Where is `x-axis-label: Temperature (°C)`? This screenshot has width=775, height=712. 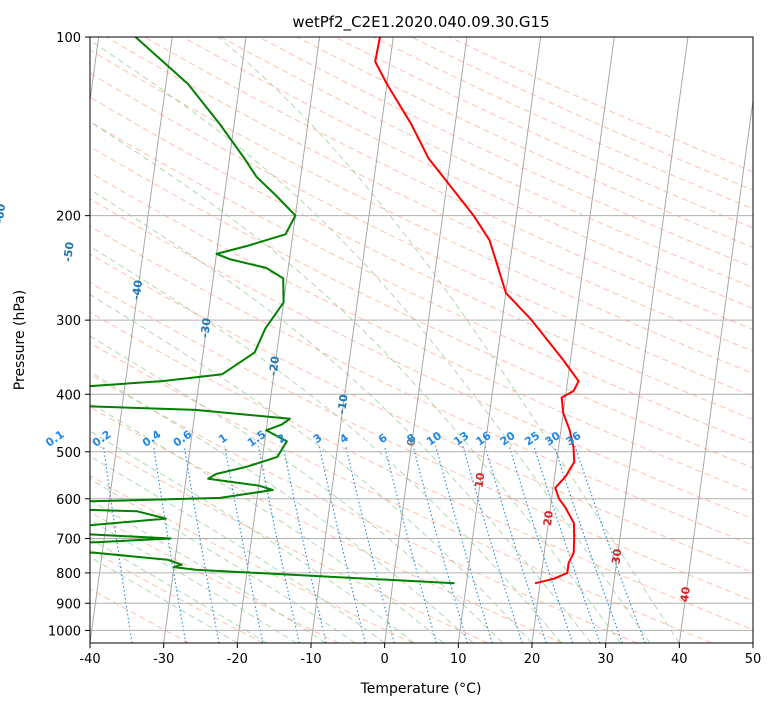 x-axis-label: Temperature (°C) is located at coordinates (421, 689).